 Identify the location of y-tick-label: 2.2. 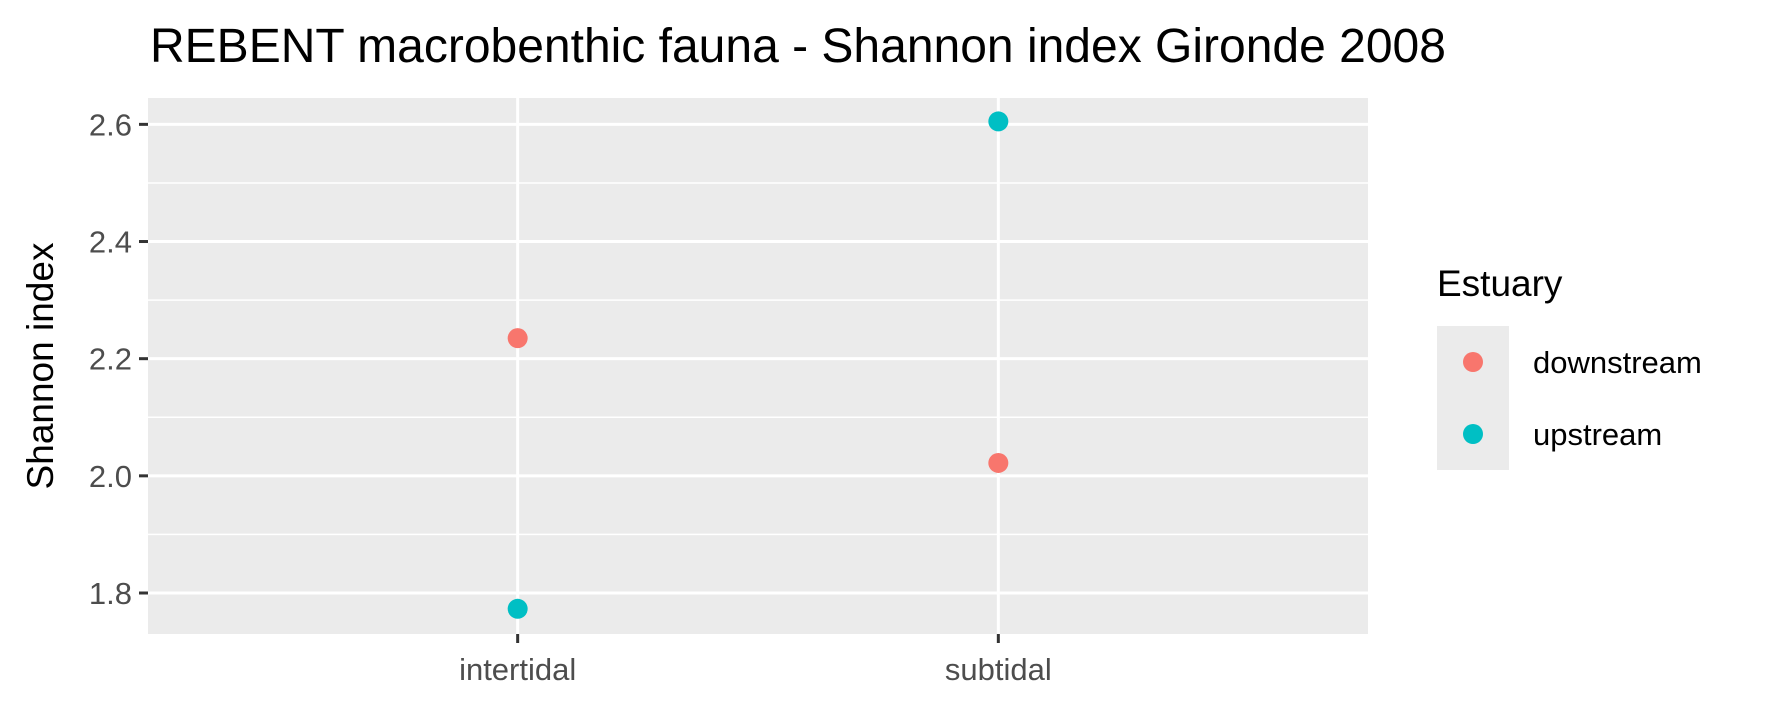
(110, 359).